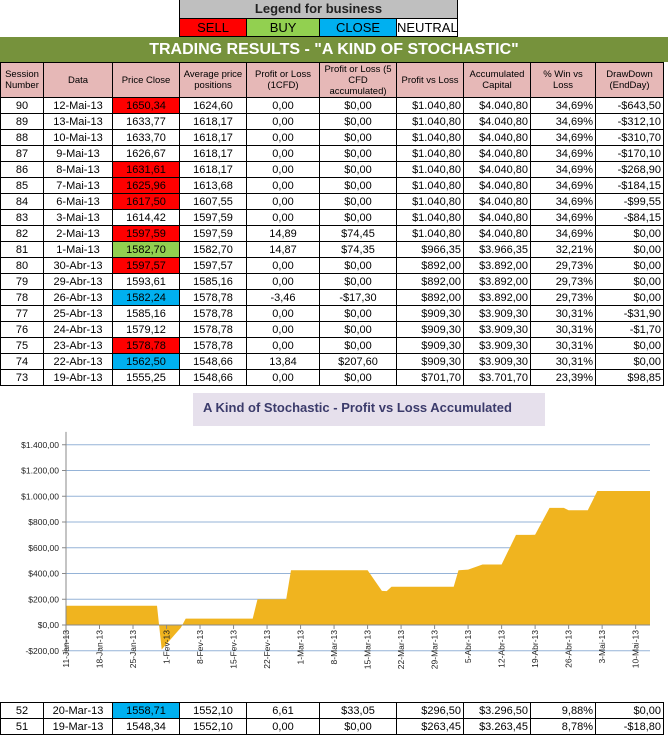  I want to click on cell-date: 7-Mai-13, so click(78, 185).